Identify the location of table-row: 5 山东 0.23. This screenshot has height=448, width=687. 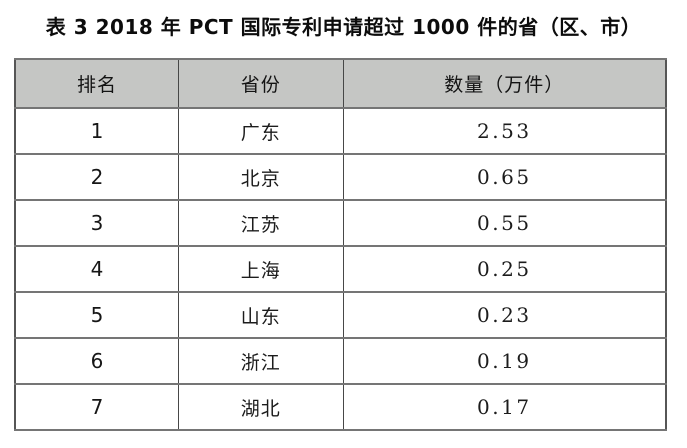
(340, 315).